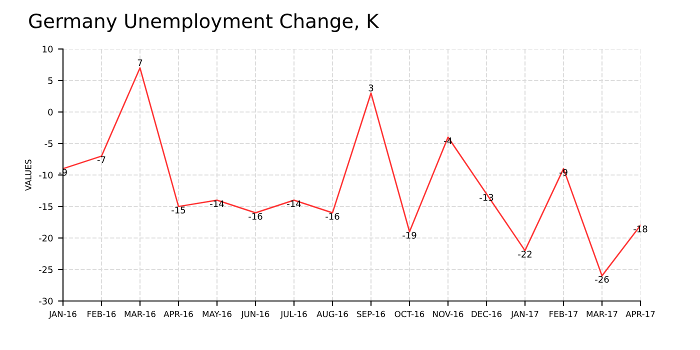  Describe the element at coordinates (371, 88) in the screenshot. I see `data-label: 3` at that location.